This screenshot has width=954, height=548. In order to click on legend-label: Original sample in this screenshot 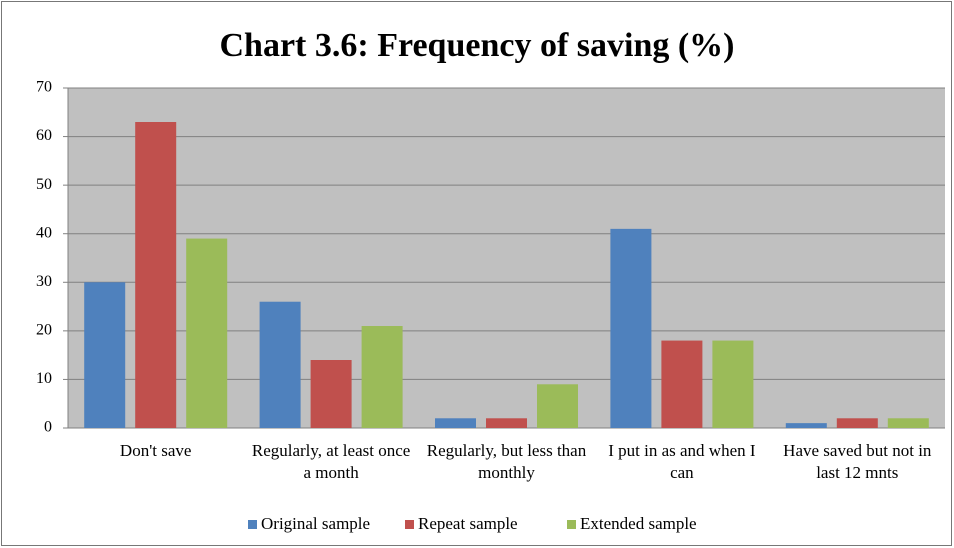, I will do `click(315, 523)`.